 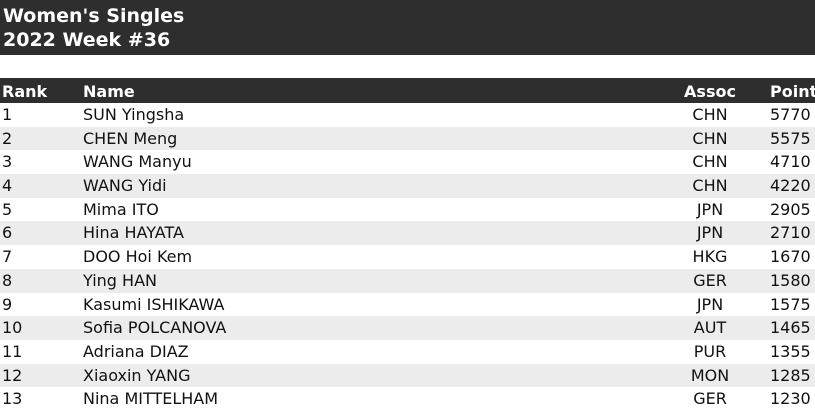 What do you see at coordinates (7, 209) in the screenshot?
I see `rank-cell: 5` at bounding box center [7, 209].